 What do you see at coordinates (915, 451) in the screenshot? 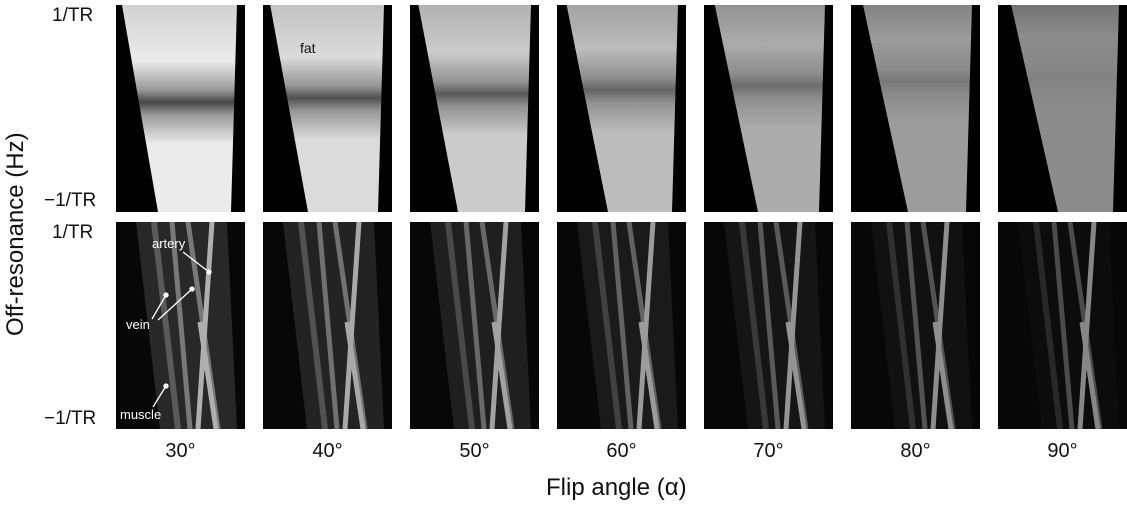
I see `x-tick-6: 80°` at bounding box center [915, 451].